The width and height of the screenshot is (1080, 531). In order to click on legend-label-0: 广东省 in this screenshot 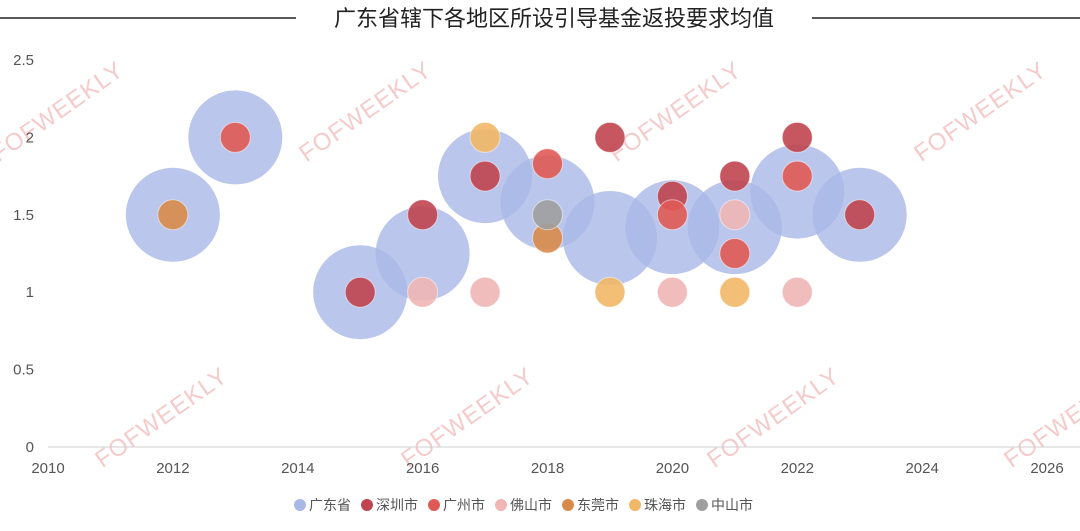, I will do `click(330, 506)`.